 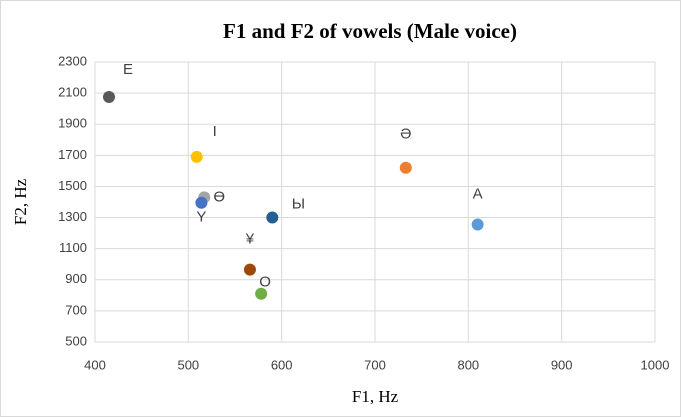 What do you see at coordinates (478, 194) in the screenshot?
I see `point-label: A` at bounding box center [478, 194].